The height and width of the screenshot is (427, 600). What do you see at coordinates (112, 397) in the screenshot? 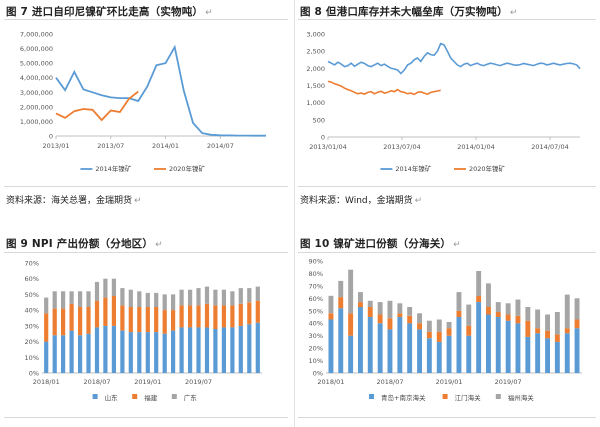
I see `legend-label: 山东` at bounding box center [112, 397].